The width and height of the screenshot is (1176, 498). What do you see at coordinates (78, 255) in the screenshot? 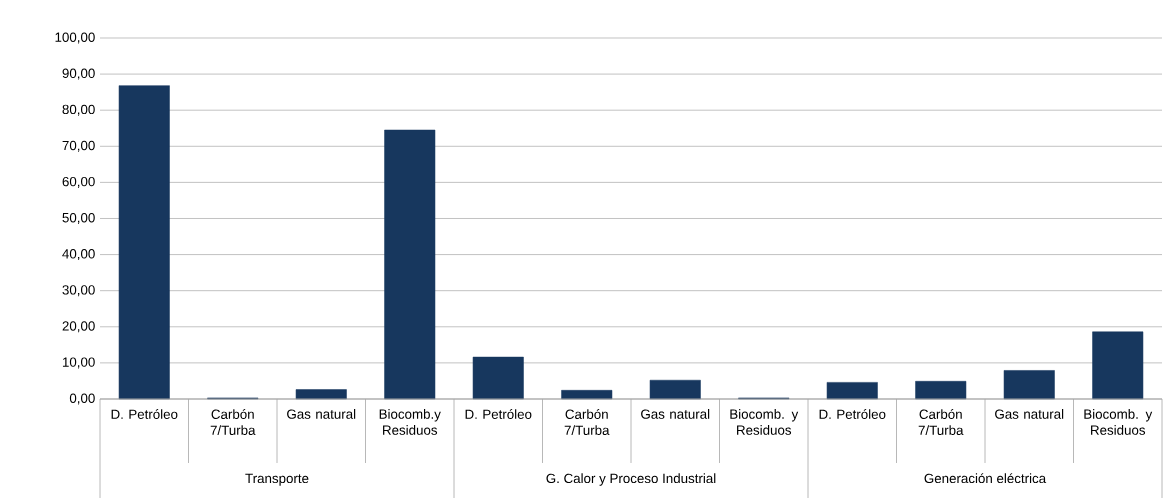
I see `y-tick-label: 40,00` at bounding box center [78, 255].